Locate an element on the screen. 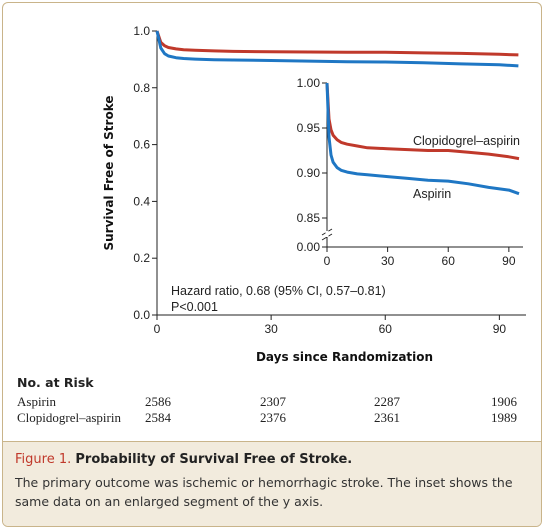 The width and height of the screenshot is (546, 530). series-label-clopidogrel-aspirin: Clopidogrel–aspirin is located at coordinates (466, 141).